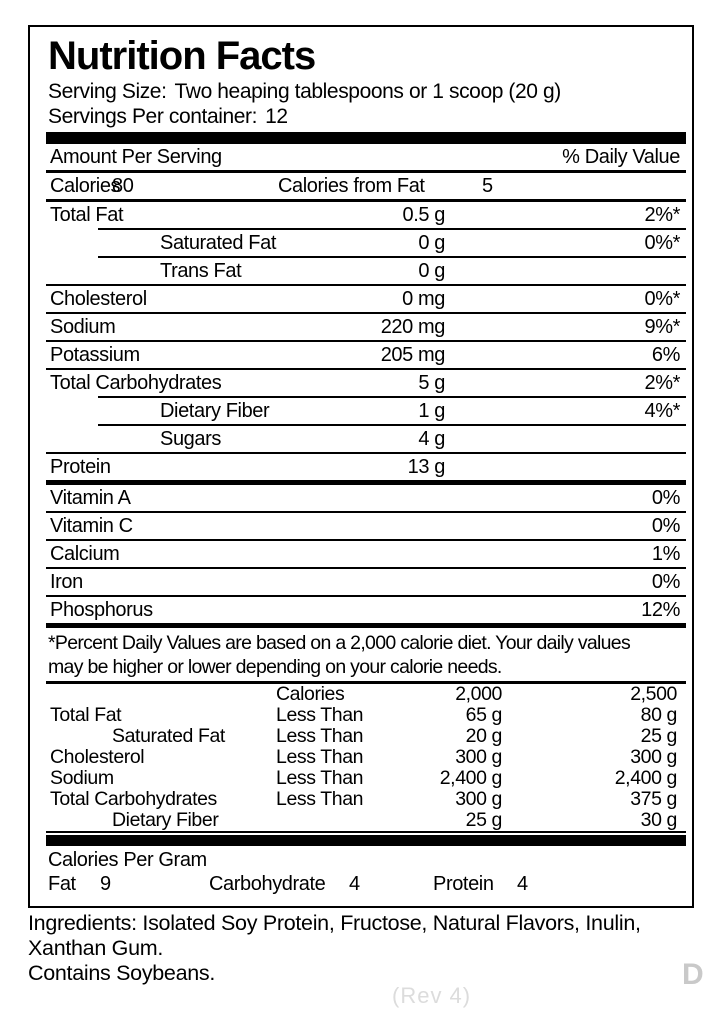  Describe the element at coordinates (366, 355) in the screenshot. I see `nutrient-row-potassium: Potassium 205 mg 6%` at that location.